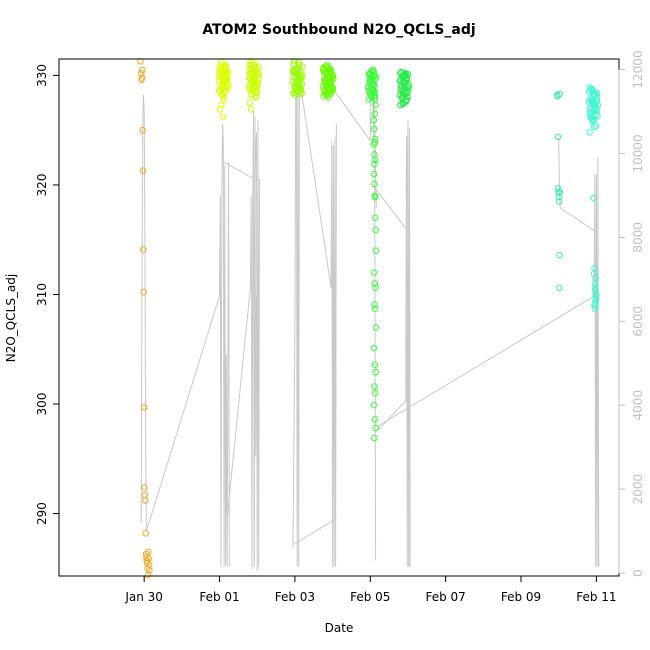  What do you see at coordinates (445, 597) in the screenshot?
I see `x-tick-label-4: Feb 07` at bounding box center [445, 597].